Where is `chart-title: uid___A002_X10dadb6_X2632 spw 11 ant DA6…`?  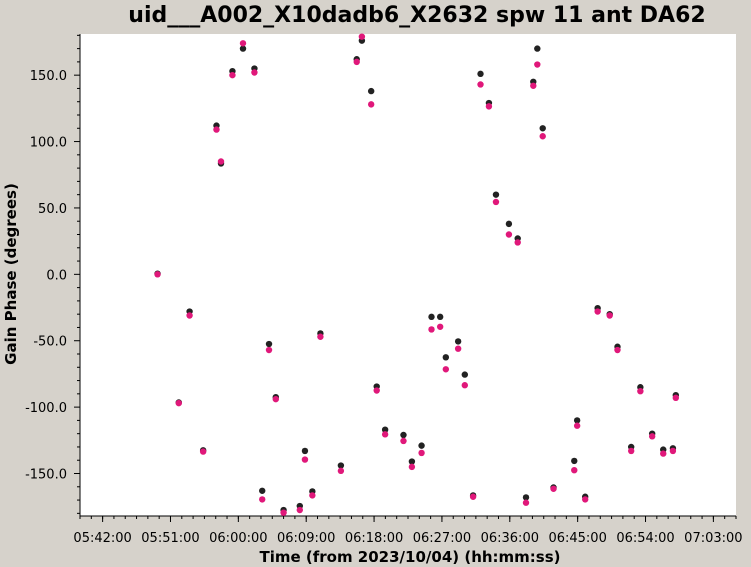
chart-title: uid___A002_X10dadb6_X2632 spw 11 ant DA6… is located at coordinates (416, 15).